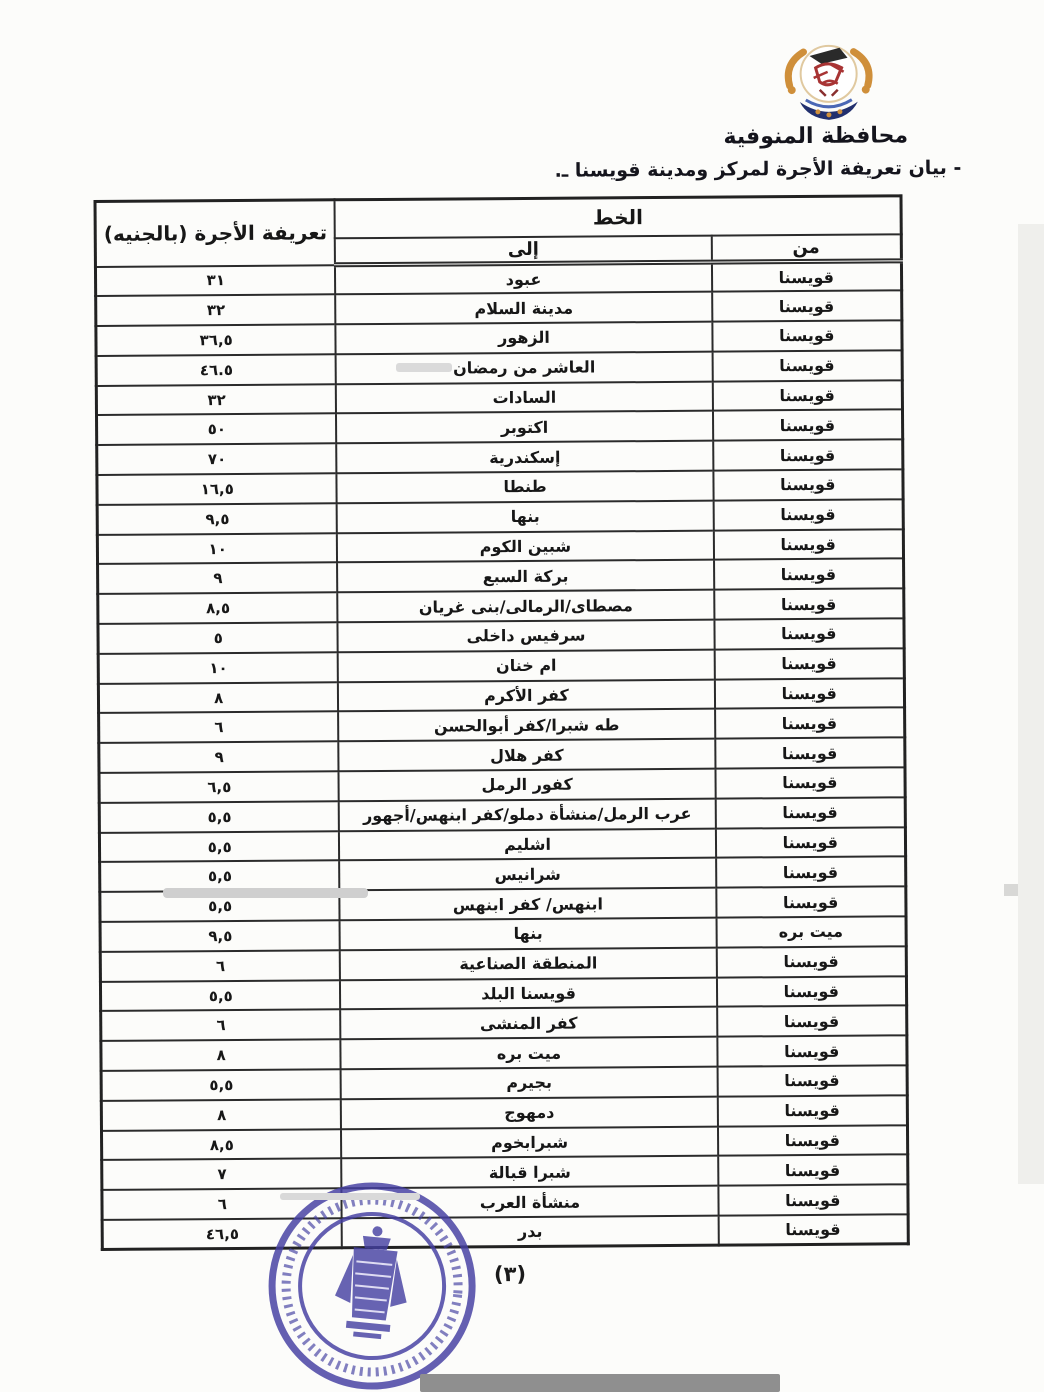 The height and width of the screenshot is (1392, 1044). Describe the element at coordinates (529, 1083) in the screenshot. I see `to-cell: بجيرم` at that location.